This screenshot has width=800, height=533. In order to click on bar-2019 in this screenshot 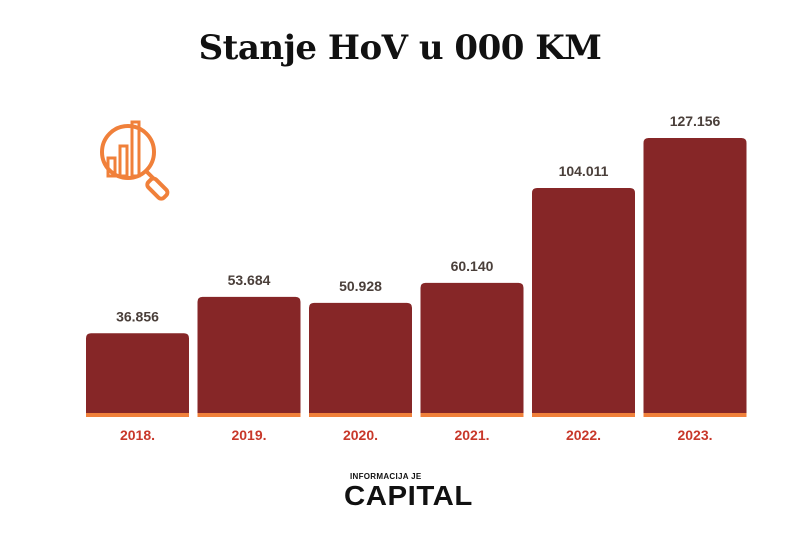, I will do `click(249, 354)`.